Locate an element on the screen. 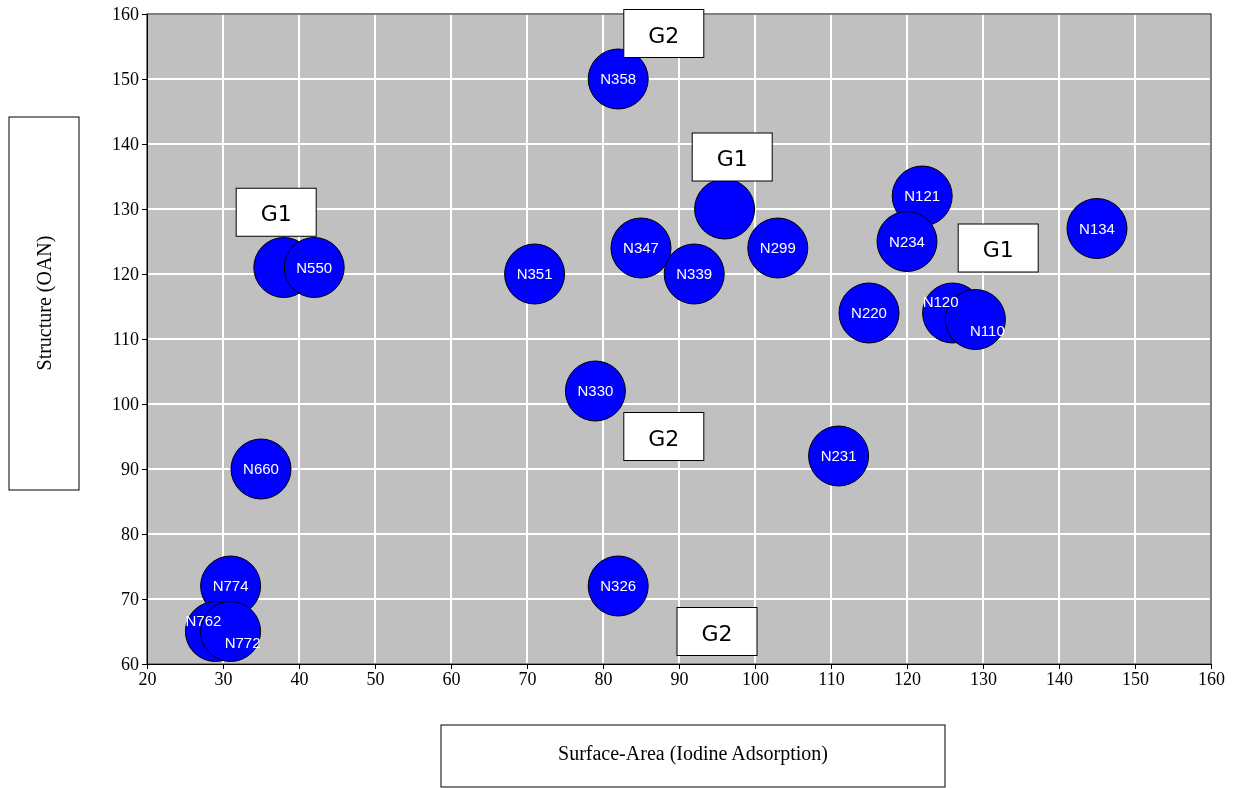 This screenshot has width=1241, height=788. annotation: N326 is located at coordinates (618, 585).